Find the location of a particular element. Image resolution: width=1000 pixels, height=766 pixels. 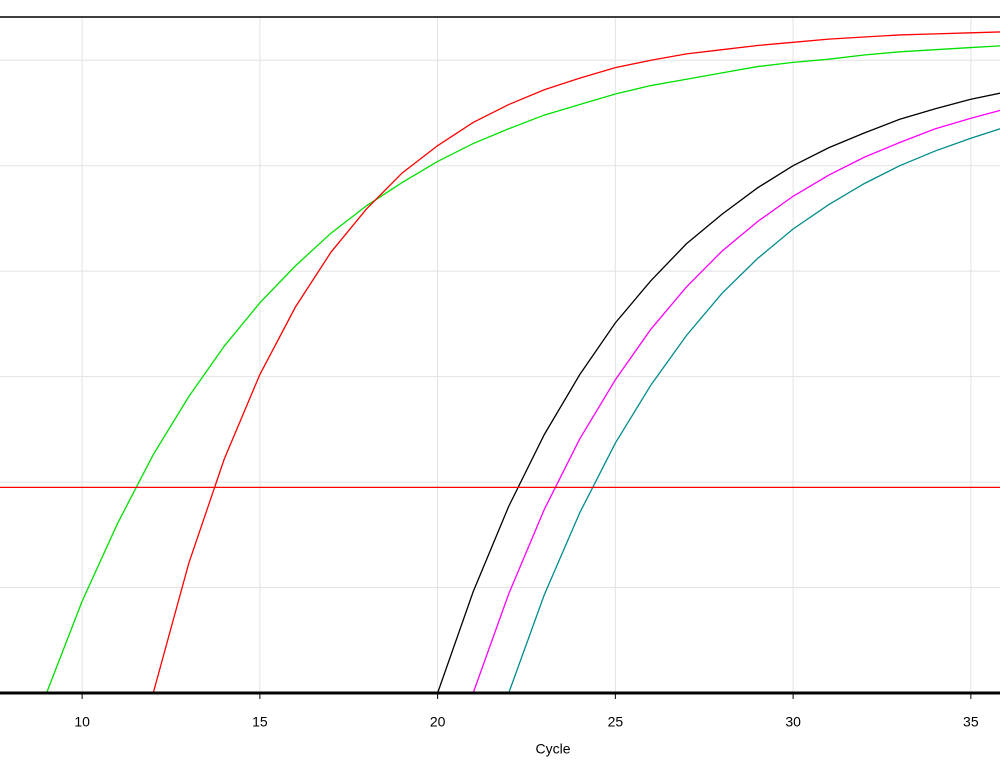

x-tick-label: 10 is located at coordinates (82, 722).